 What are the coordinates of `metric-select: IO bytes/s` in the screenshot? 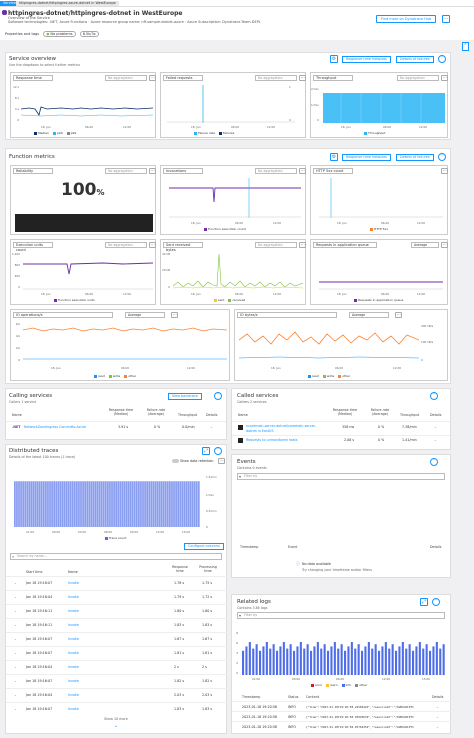 It's located at (287, 315).